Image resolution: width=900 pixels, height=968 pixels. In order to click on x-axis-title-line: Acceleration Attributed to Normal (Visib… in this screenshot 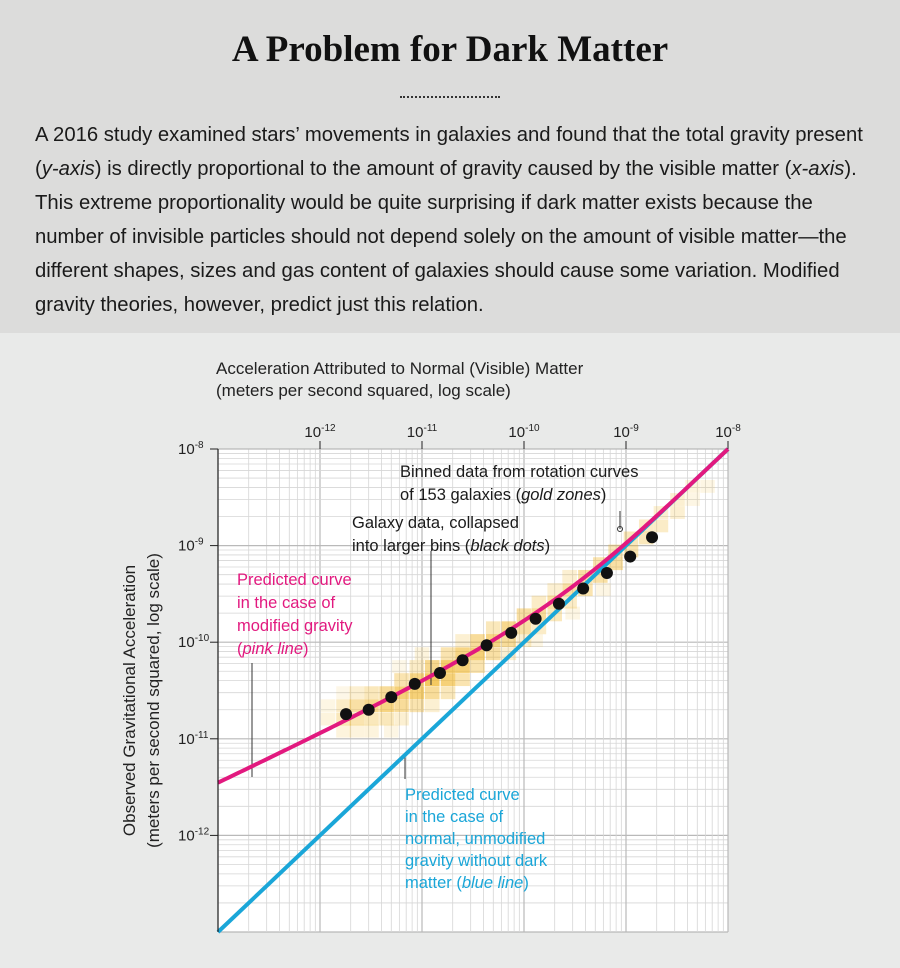, I will do `click(400, 368)`.